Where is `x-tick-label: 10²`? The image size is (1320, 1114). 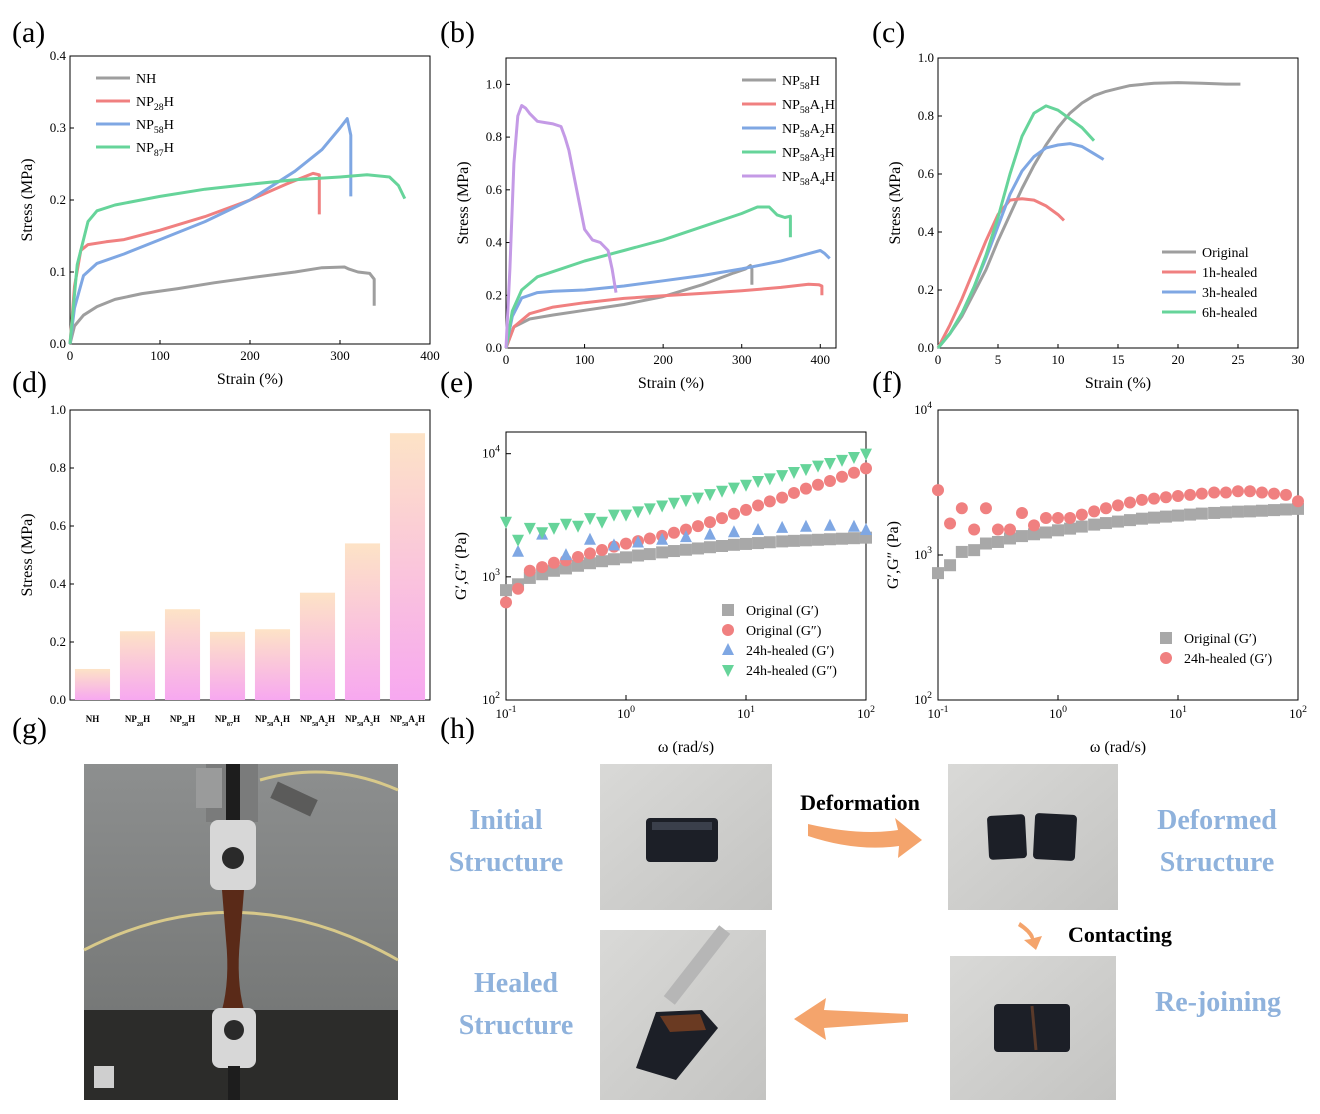 x-tick-label: 10² is located at coordinates (1298, 712).